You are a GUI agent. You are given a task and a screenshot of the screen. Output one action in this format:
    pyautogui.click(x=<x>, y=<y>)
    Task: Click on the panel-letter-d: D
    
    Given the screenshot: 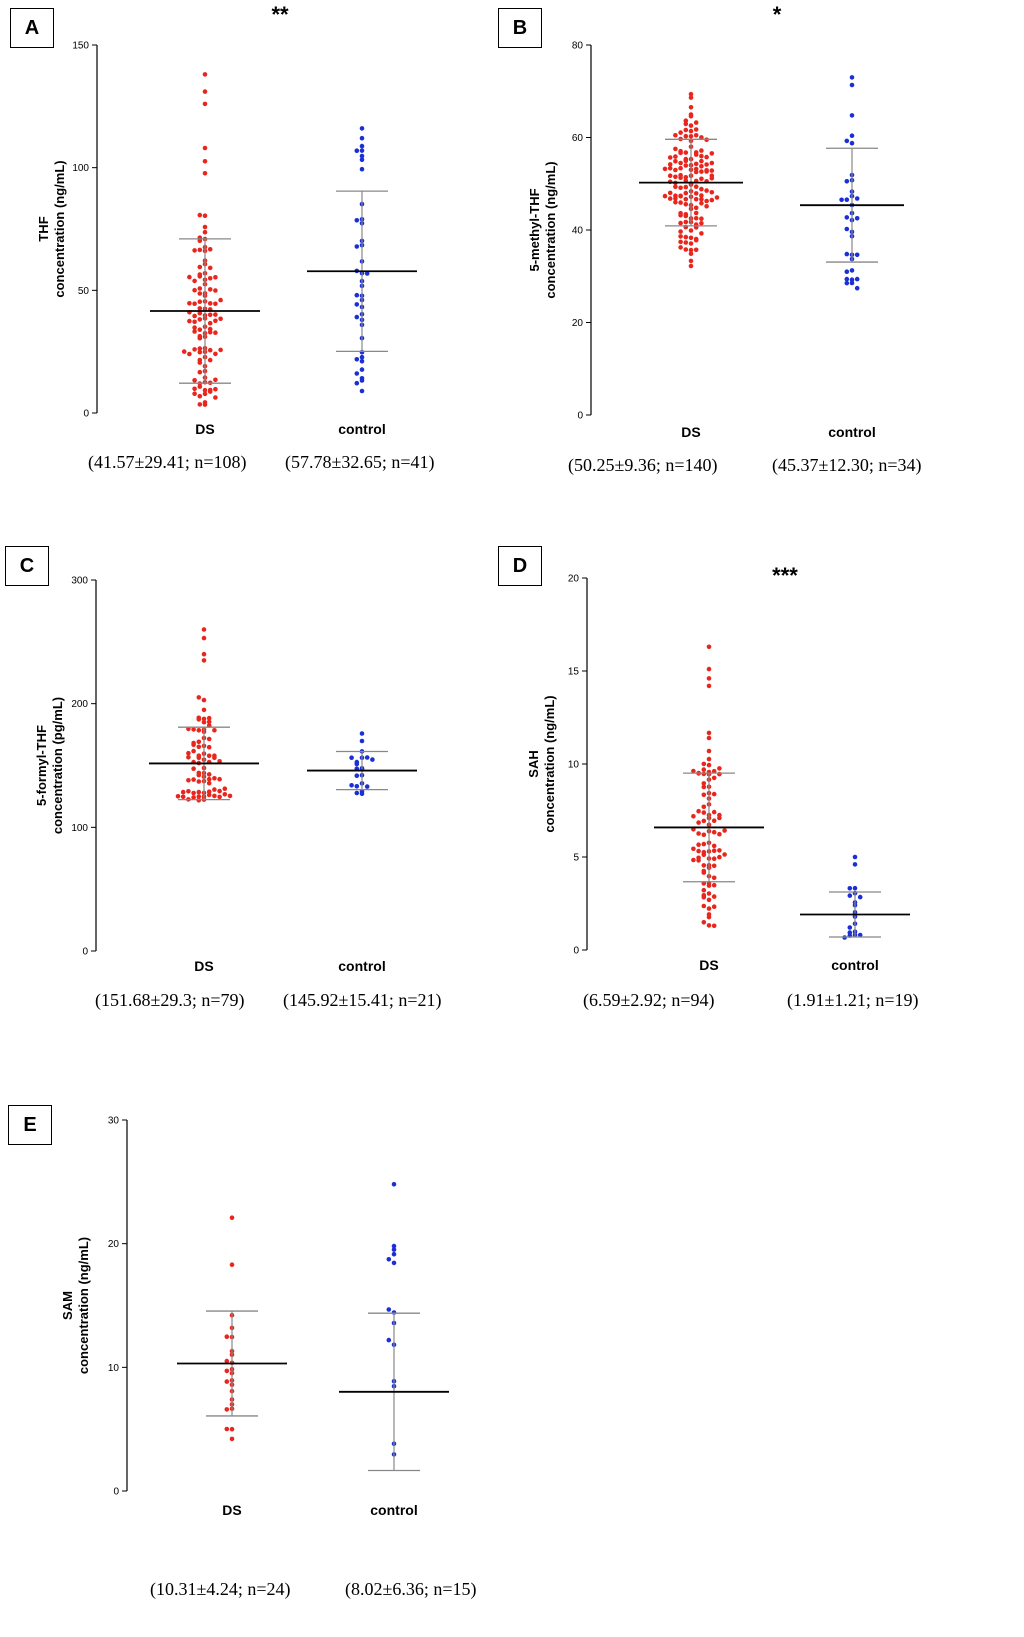 What is the action you would take?
    pyautogui.click(x=520, y=566)
    